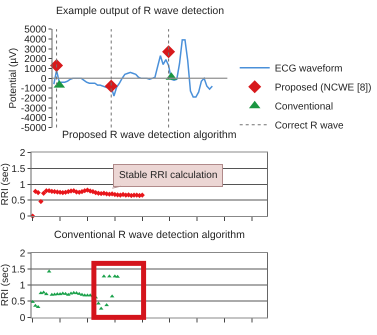  I want to click on y-tick-label: -5000, so click(33, 128).